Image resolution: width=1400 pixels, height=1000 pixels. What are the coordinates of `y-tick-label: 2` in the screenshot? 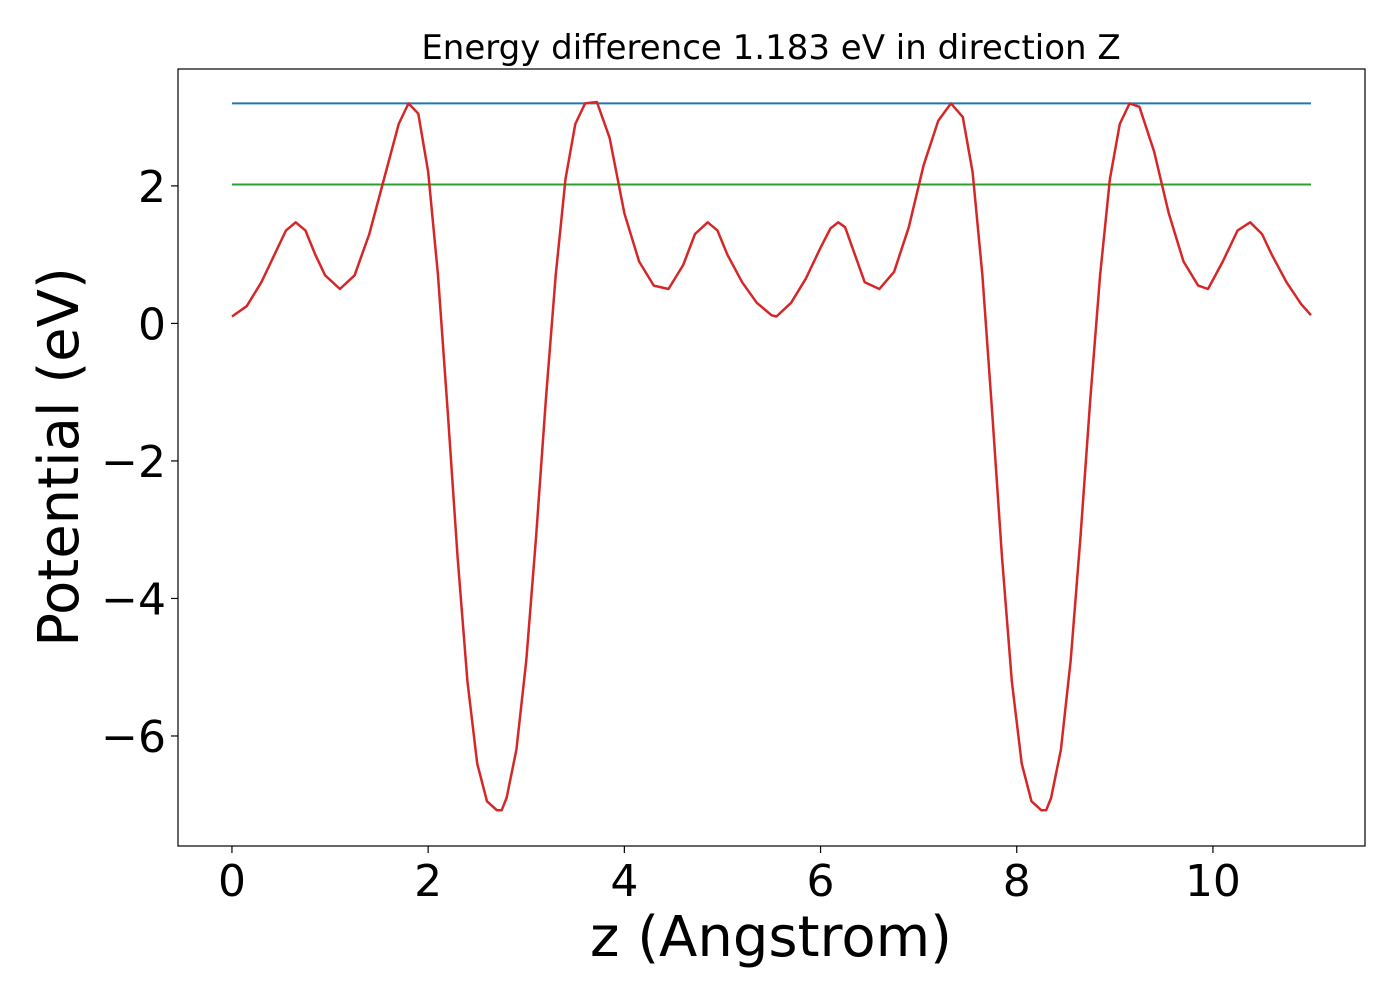 It's located at (152, 187).